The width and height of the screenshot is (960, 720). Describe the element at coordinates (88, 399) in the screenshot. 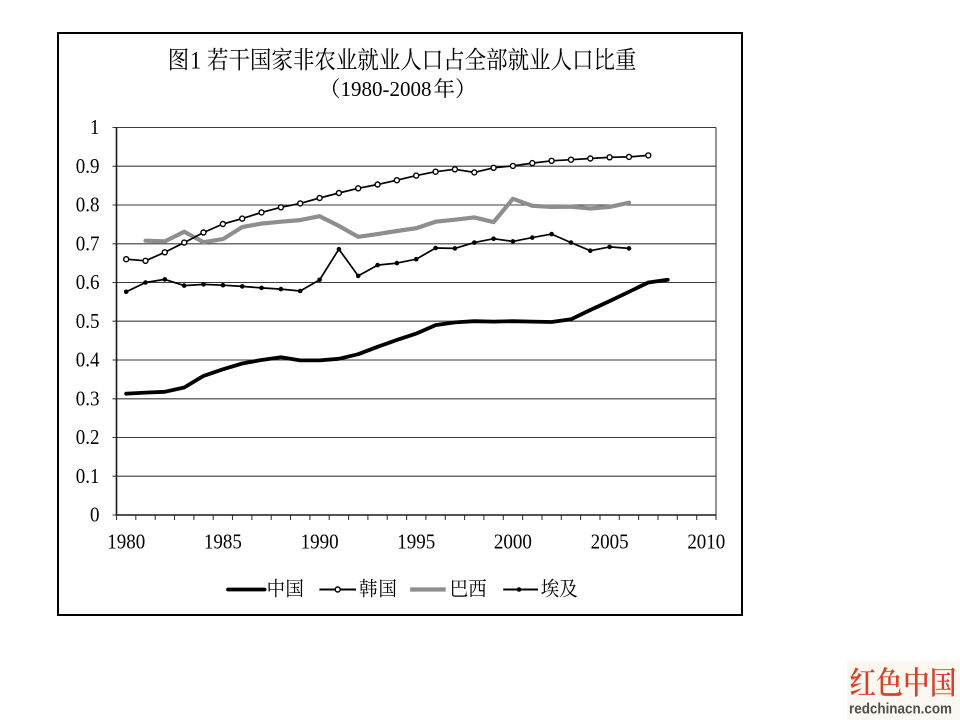

I see `svg-text: 0.3` at that location.